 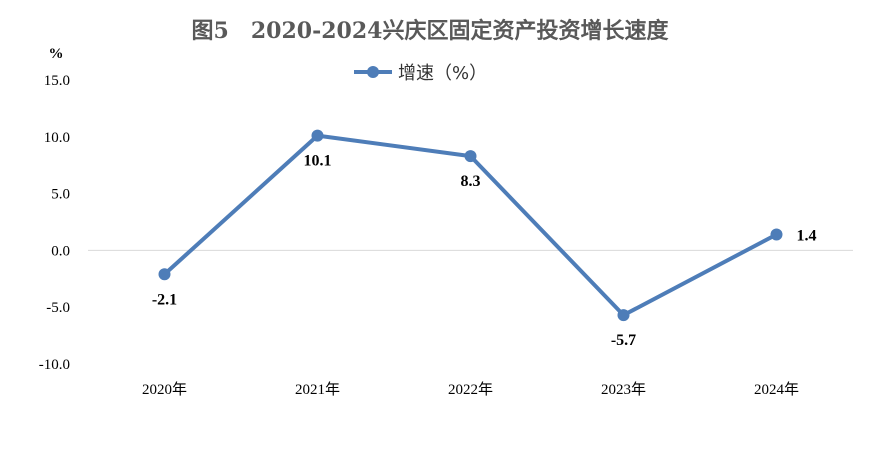 What do you see at coordinates (164, 299) in the screenshot?
I see `data-label: -2.1` at bounding box center [164, 299].